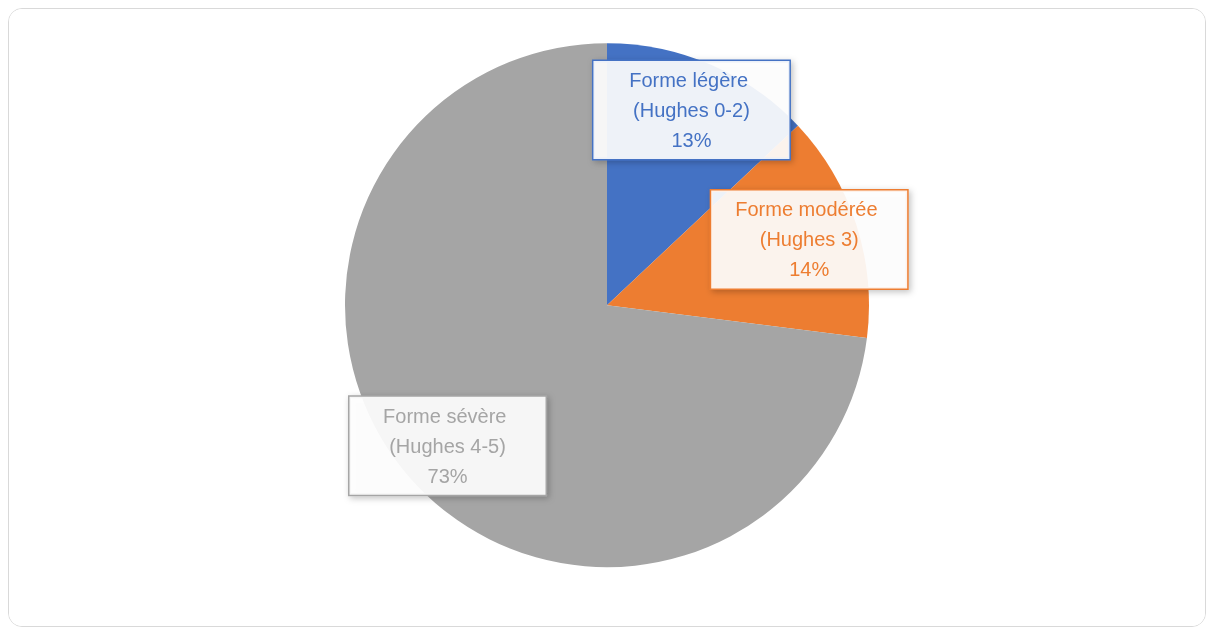 This screenshot has height=635, width=1214. What do you see at coordinates (447, 475) in the screenshot?
I see `data-label: 73%` at bounding box center [447, 475].